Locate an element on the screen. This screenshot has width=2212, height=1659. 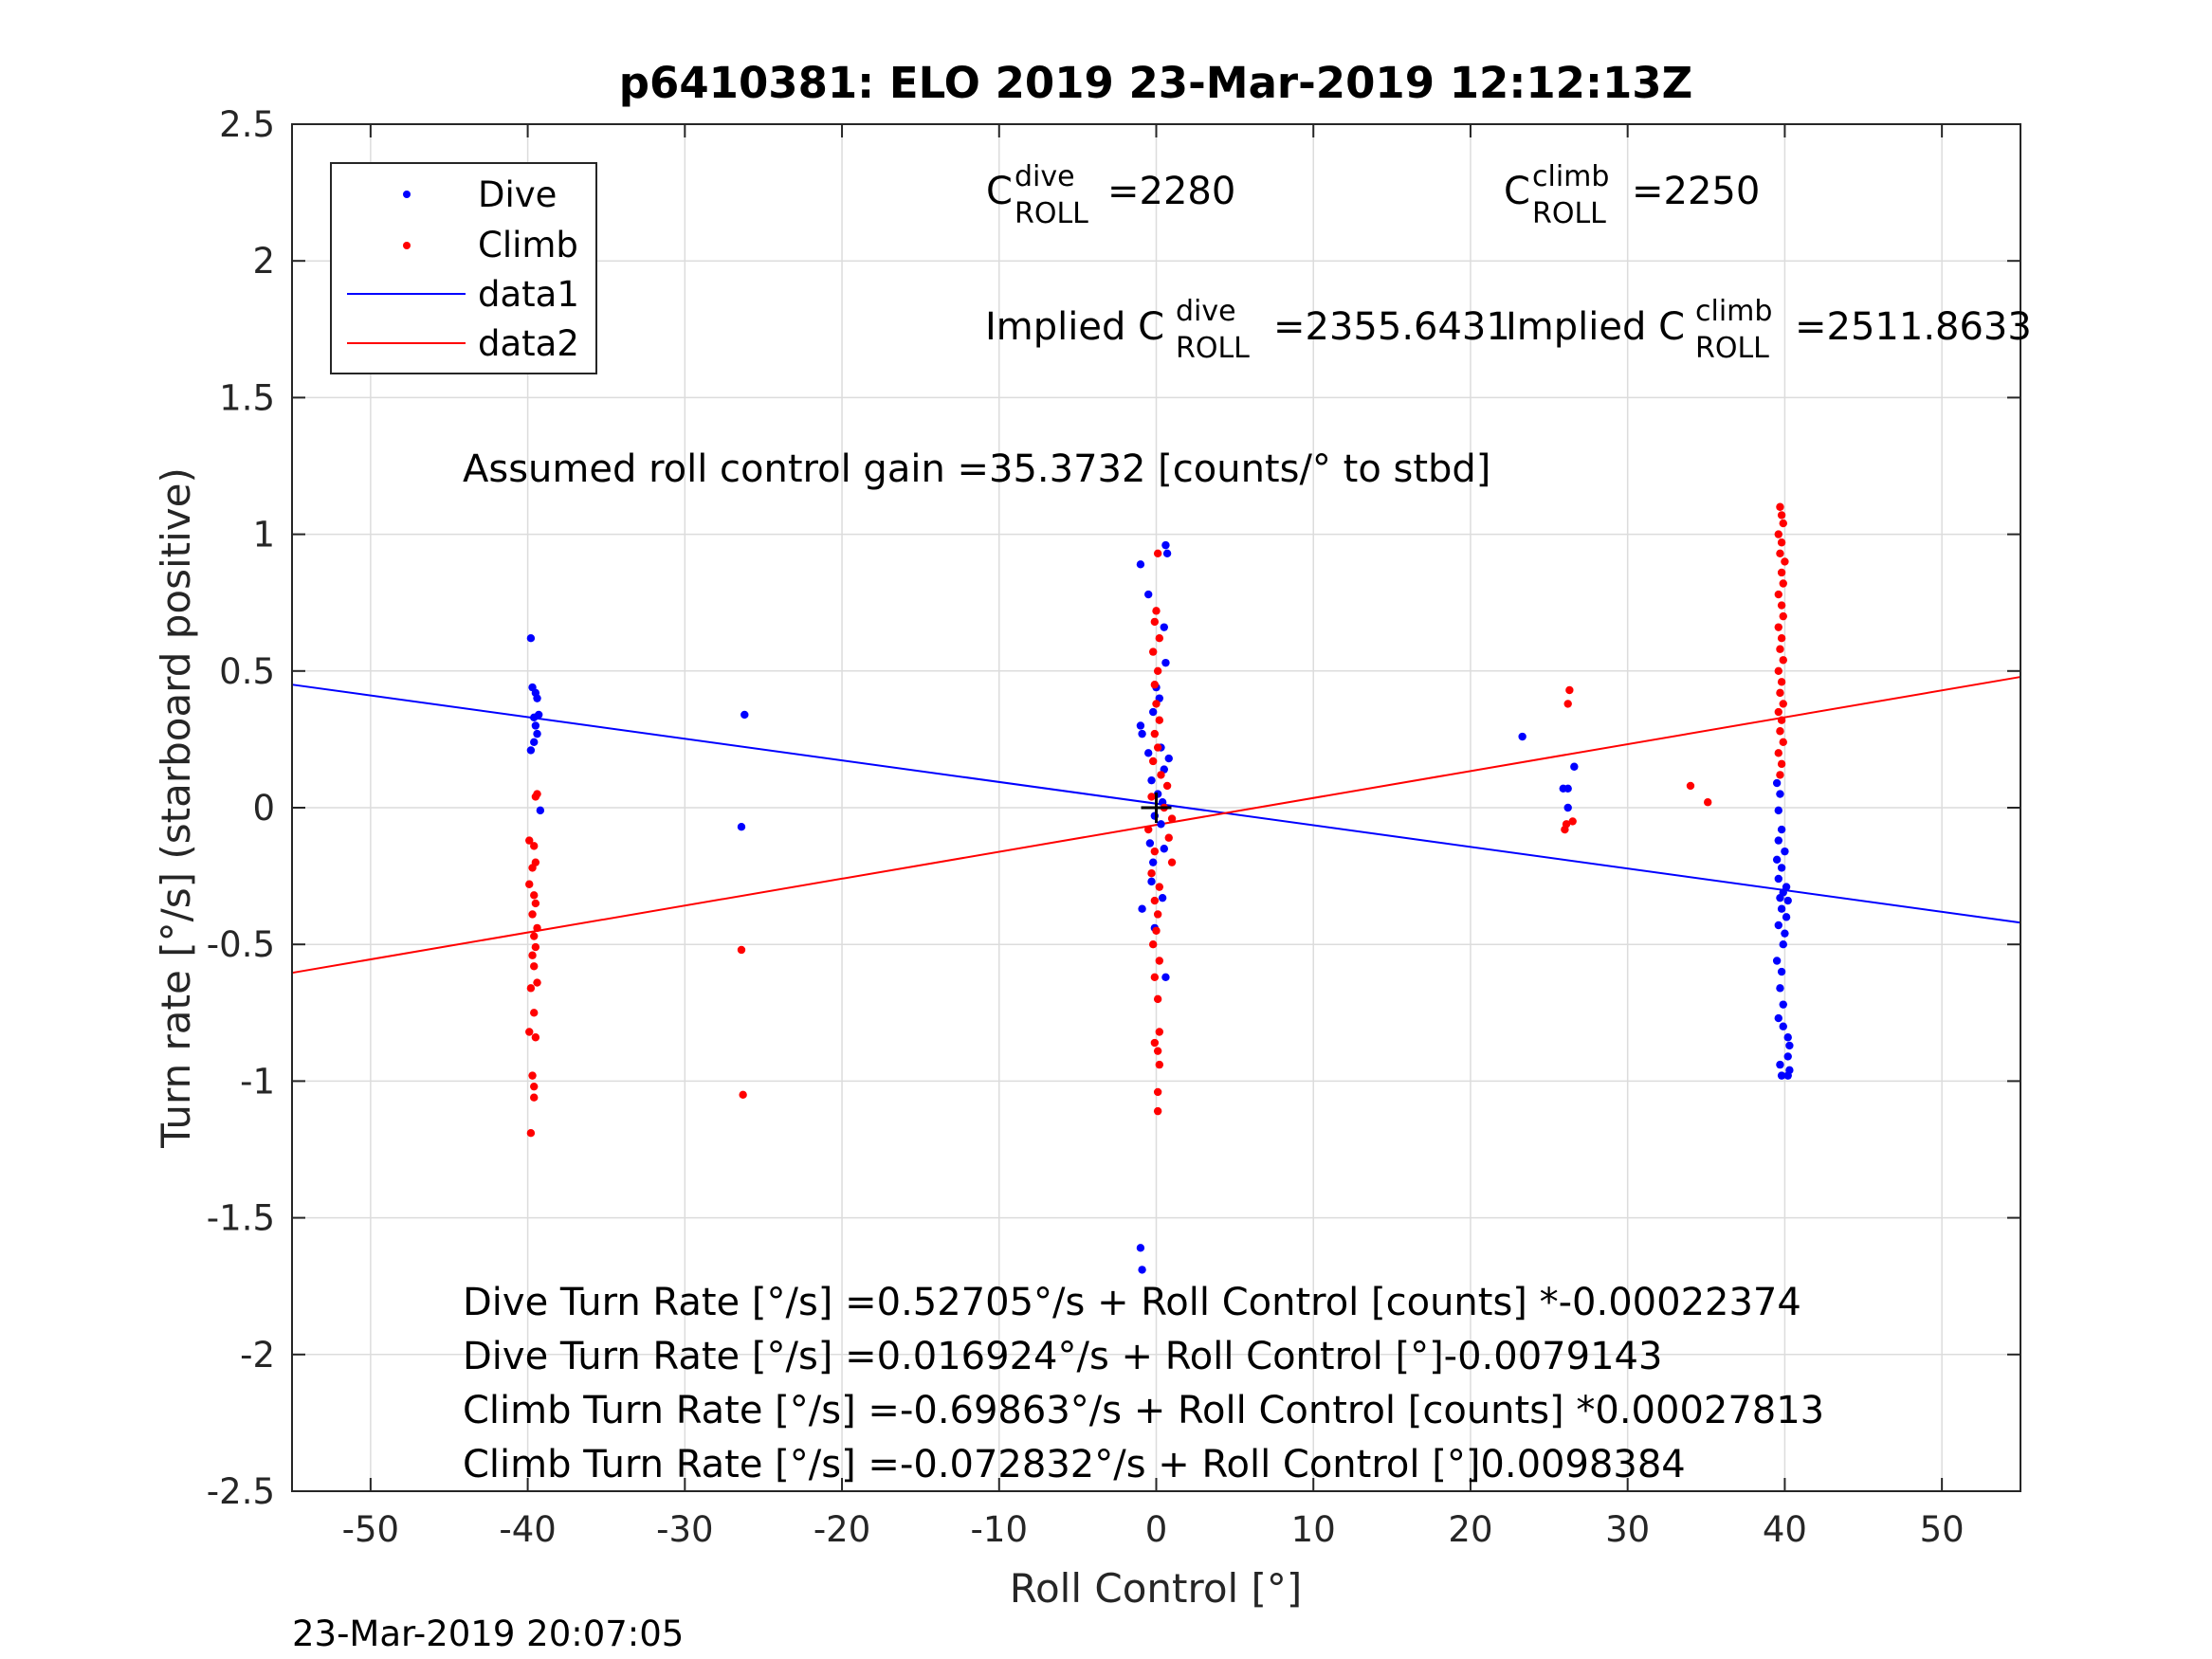
y-tick-label: 2.5 is located at coordinates (247, 124).